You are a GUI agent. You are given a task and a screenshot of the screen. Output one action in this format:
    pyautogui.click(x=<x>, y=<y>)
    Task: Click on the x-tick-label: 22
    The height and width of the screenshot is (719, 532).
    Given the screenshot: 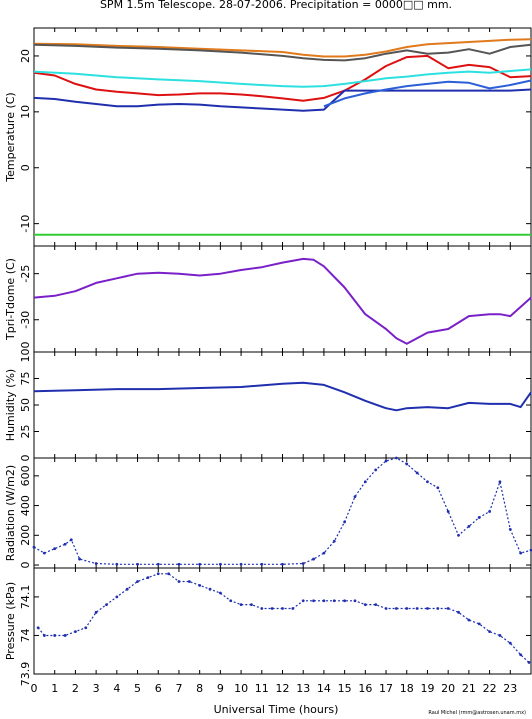 What is the action you would take?
    pyautogui.click(x=490, y=688)
    